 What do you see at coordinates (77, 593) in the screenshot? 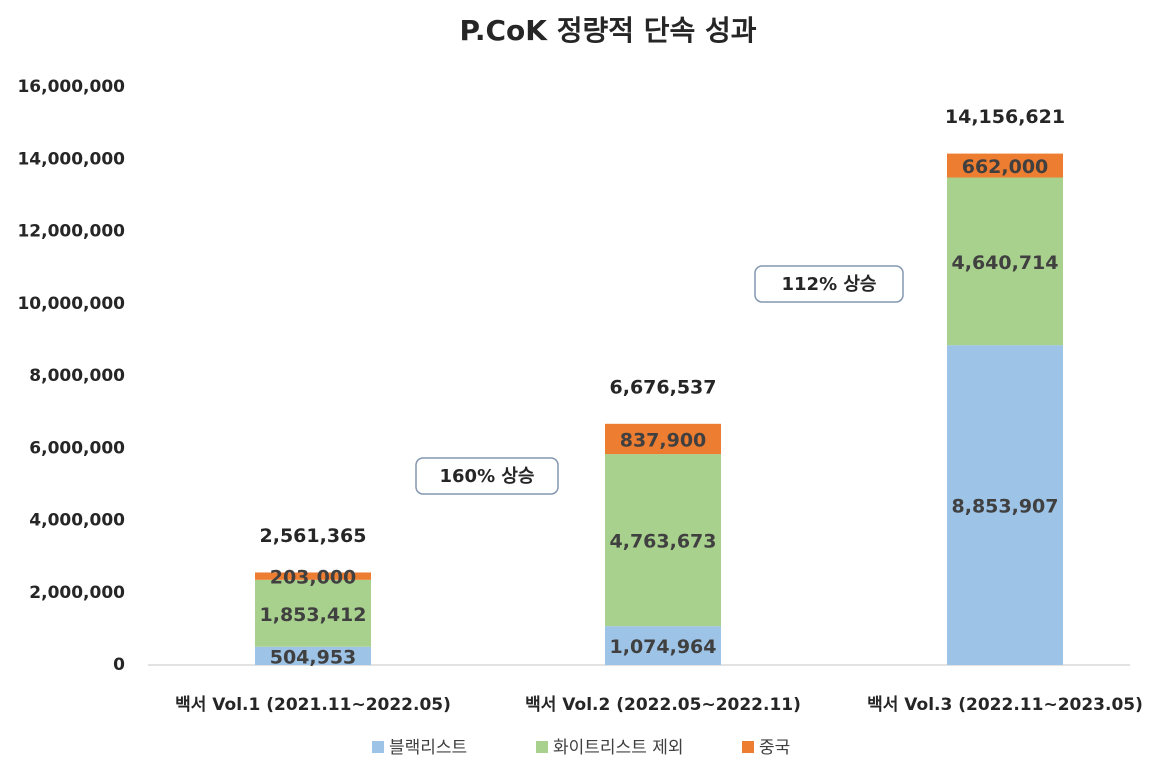
I see `y-tick-label: 2,000,000` at bounding box center [77, 593].